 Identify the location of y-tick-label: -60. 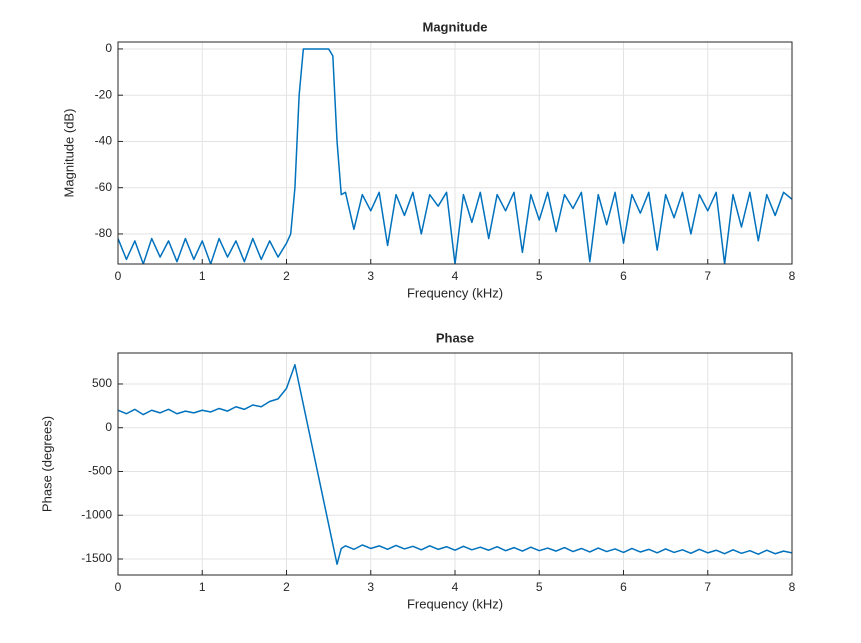
(104, 187).